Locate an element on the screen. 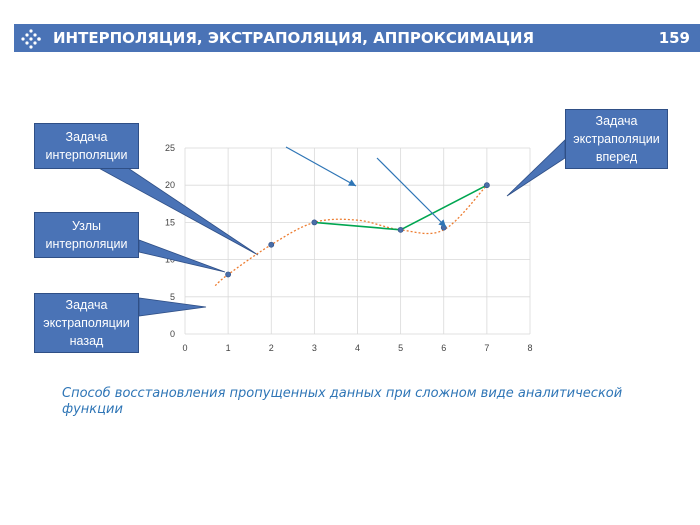  callout-extrapolation-back-label: Задача экстраполяции назад is located at coordinates (86, 323).